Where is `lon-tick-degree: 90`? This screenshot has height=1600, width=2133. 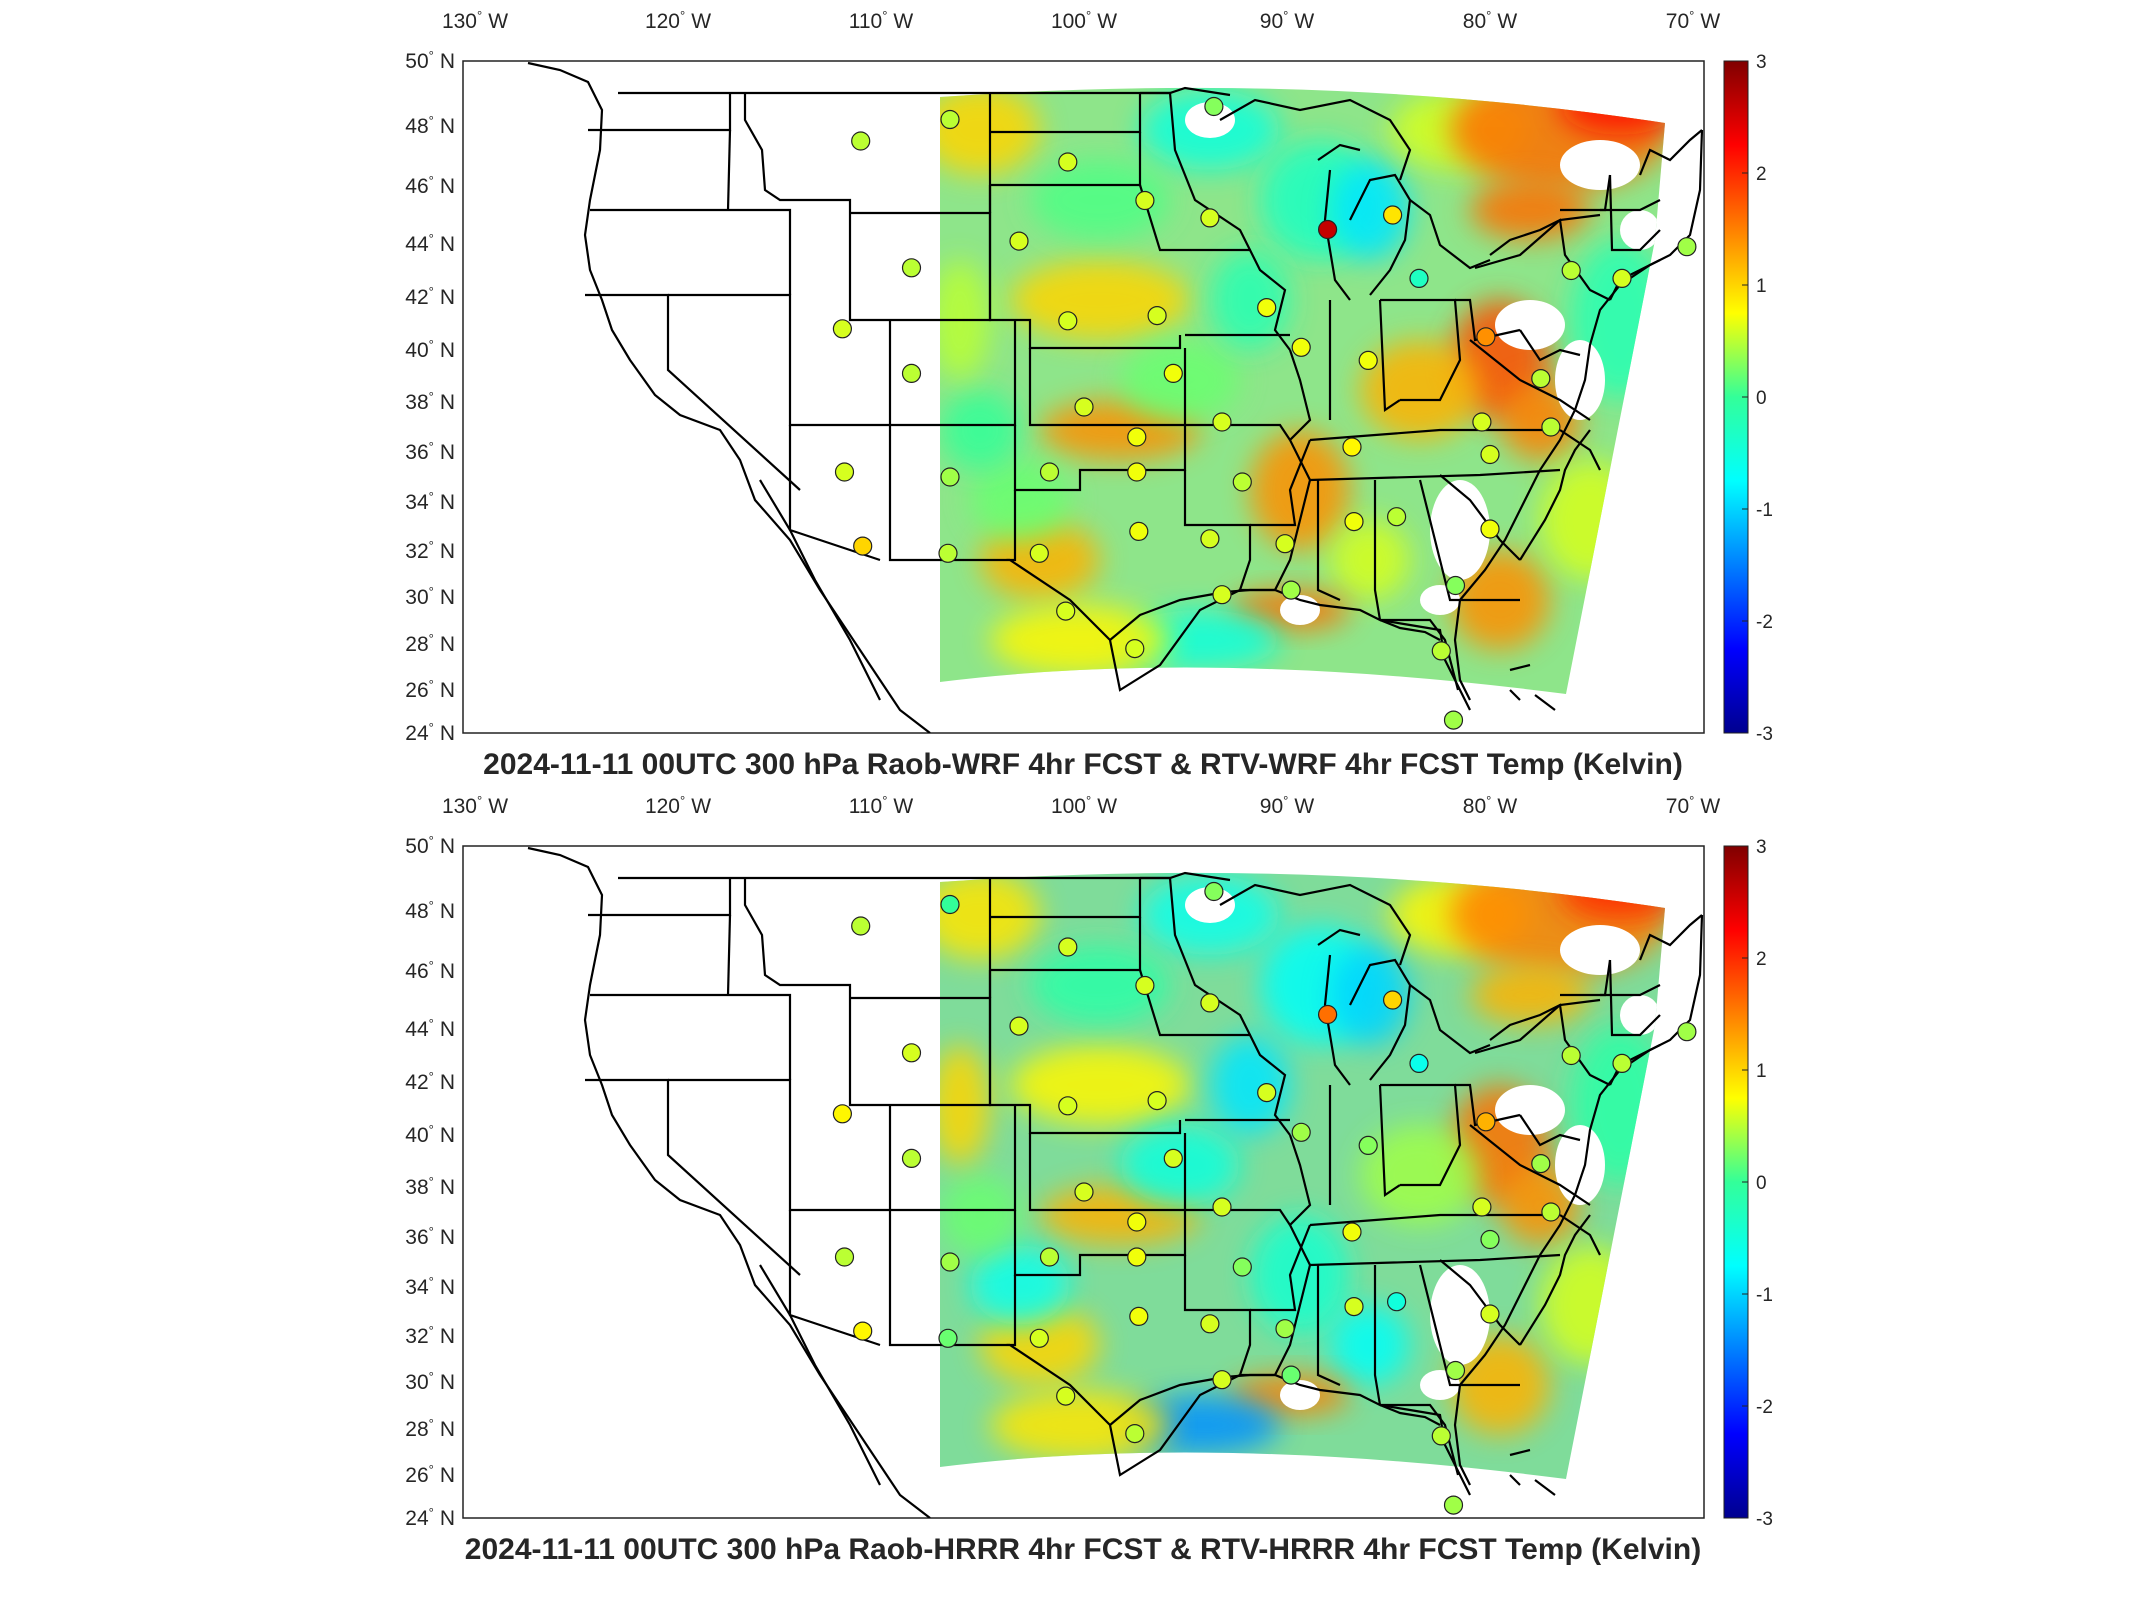 lon-tick-degree: 90 is located at coordinates (1271, 806).